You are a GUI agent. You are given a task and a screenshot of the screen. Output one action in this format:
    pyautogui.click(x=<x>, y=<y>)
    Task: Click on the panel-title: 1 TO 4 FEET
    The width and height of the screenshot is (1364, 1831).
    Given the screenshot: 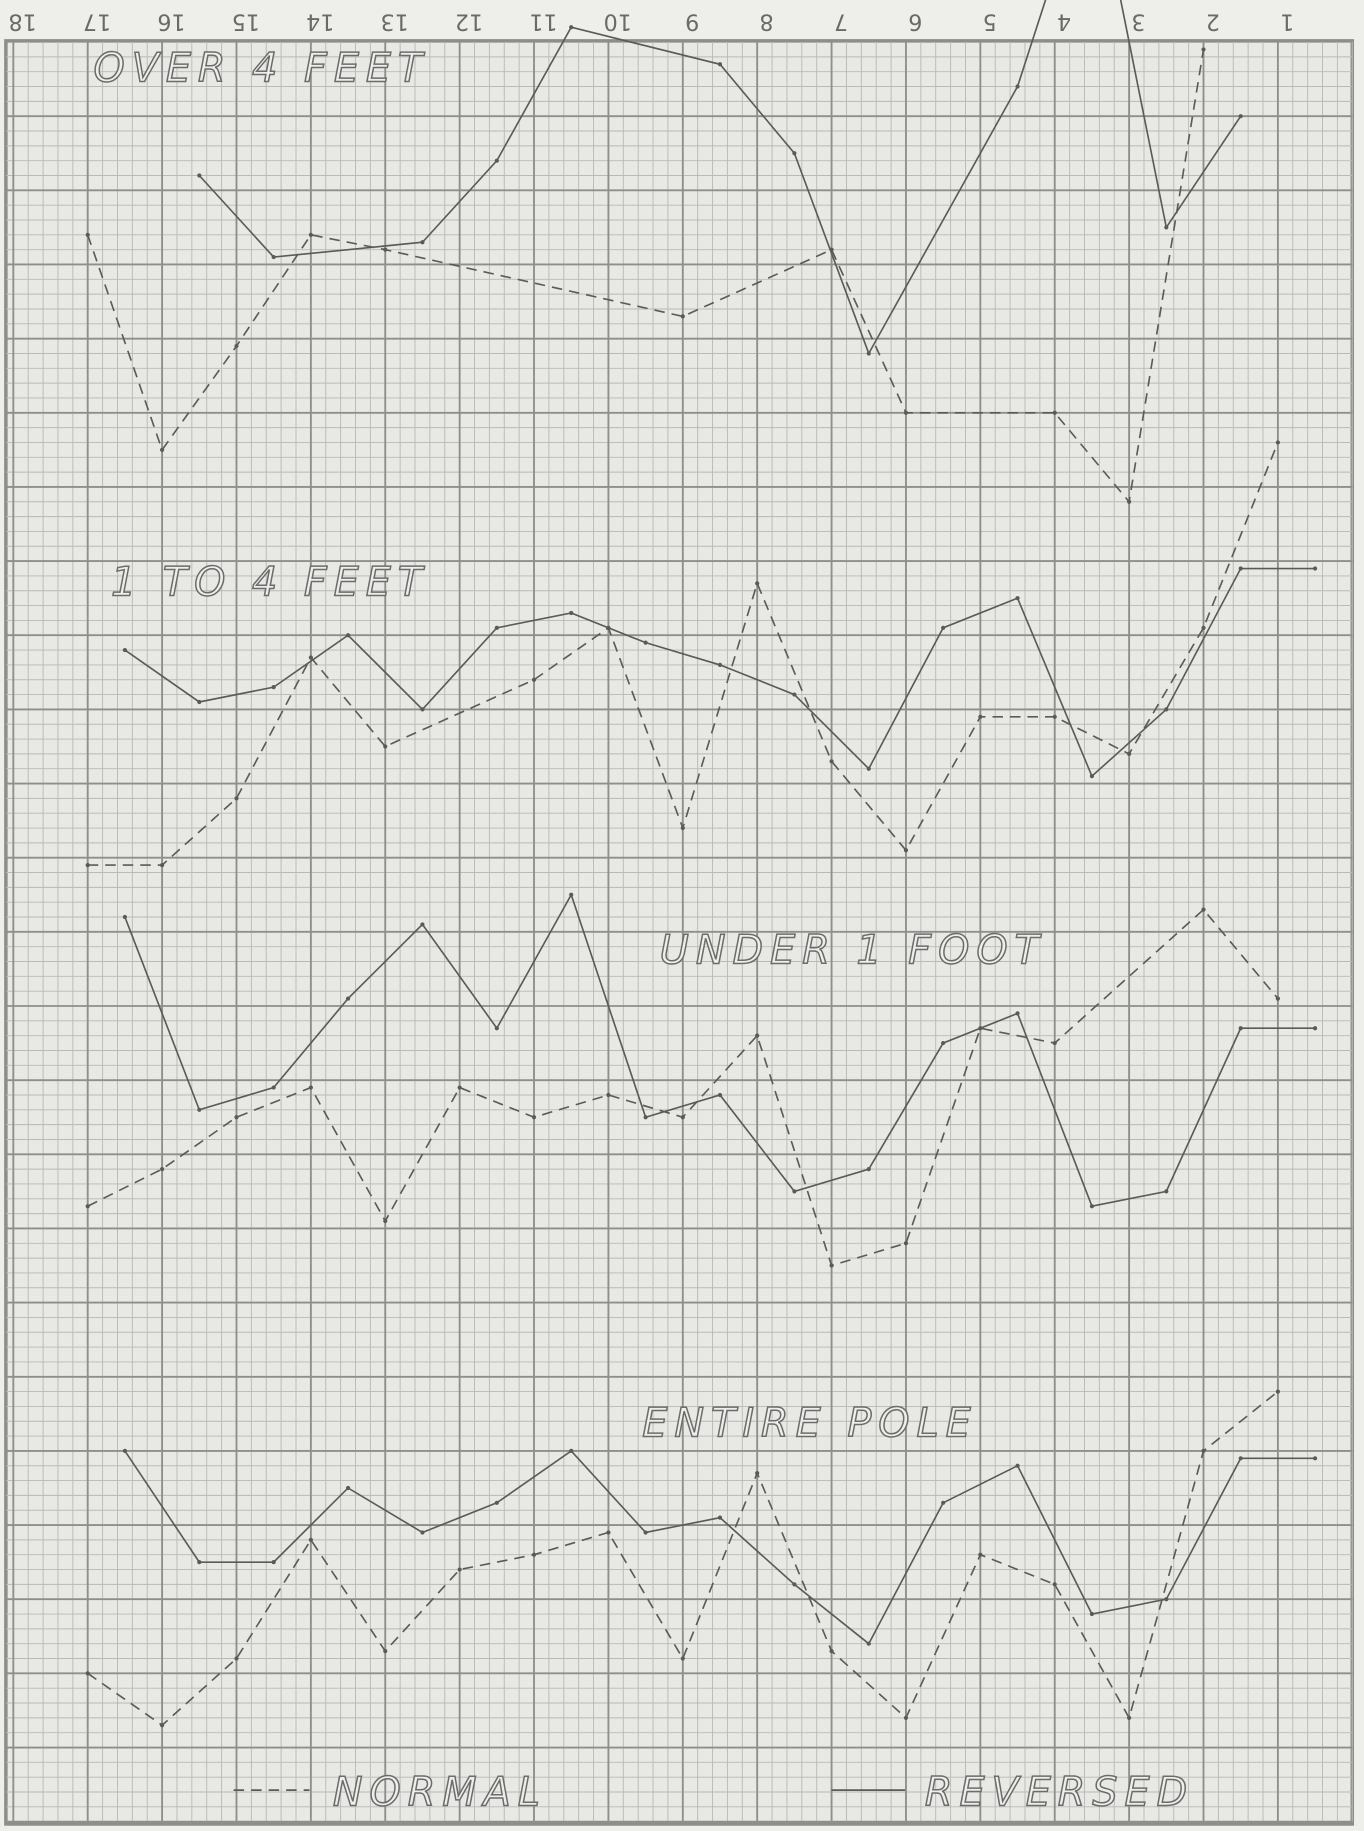 What is the action you would take?
    pyautogui.click(x=270, y=583)
    